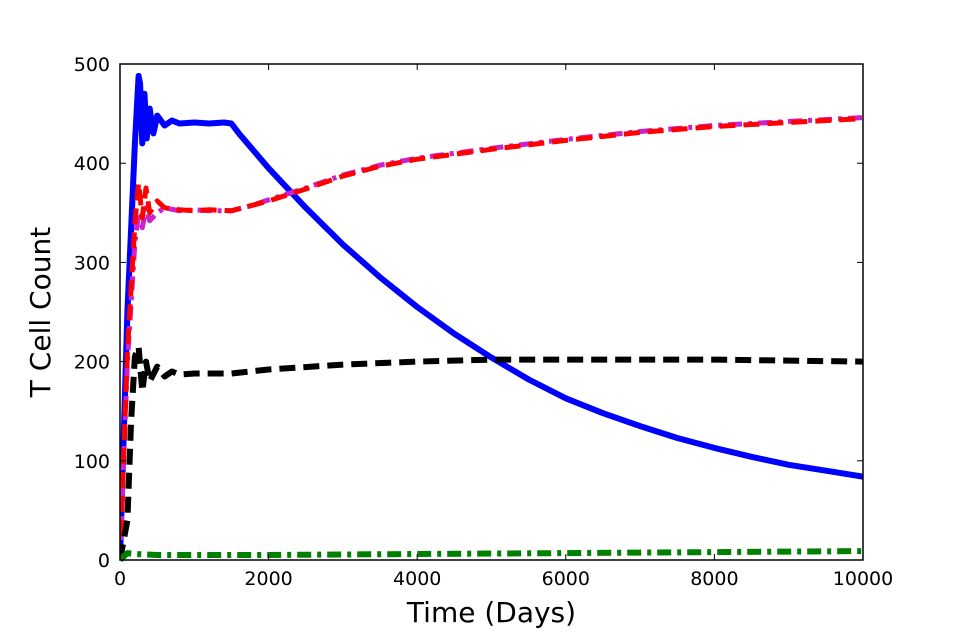 This screenshot has width=960, height=640. Describe the element at coordinates (92, 164) in the screenshot. I see `y-tick-label: 400` at that location.